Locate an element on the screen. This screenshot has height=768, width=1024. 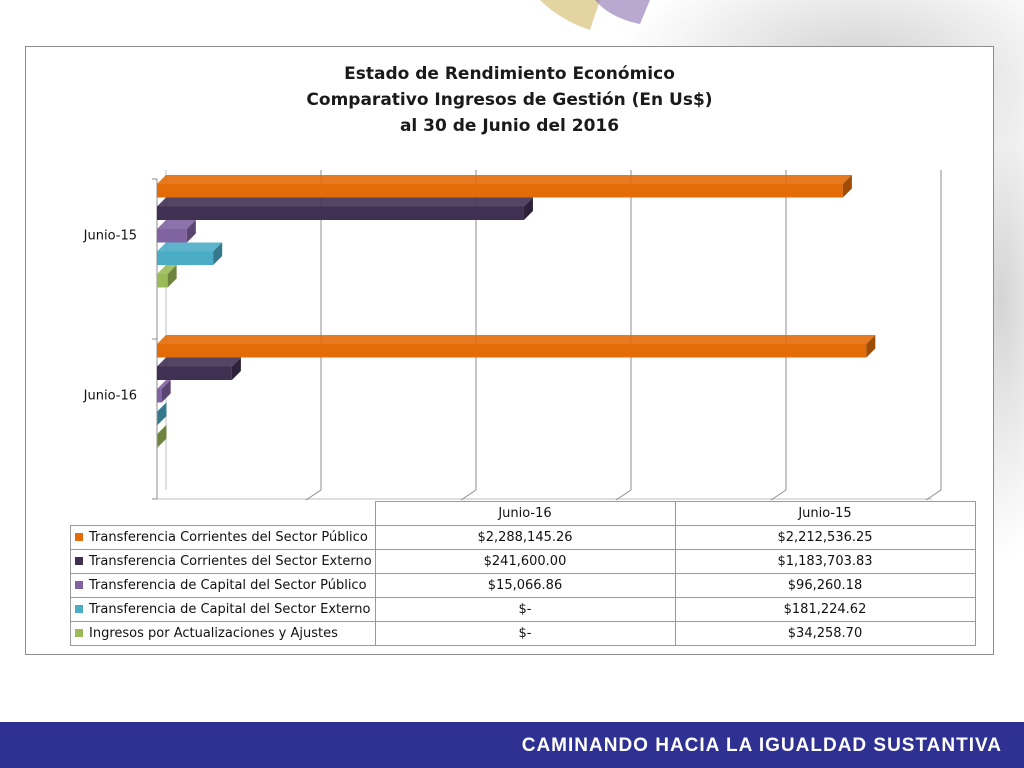
data-table-cell: $15,066.86 is located at coordinates (525, 585).